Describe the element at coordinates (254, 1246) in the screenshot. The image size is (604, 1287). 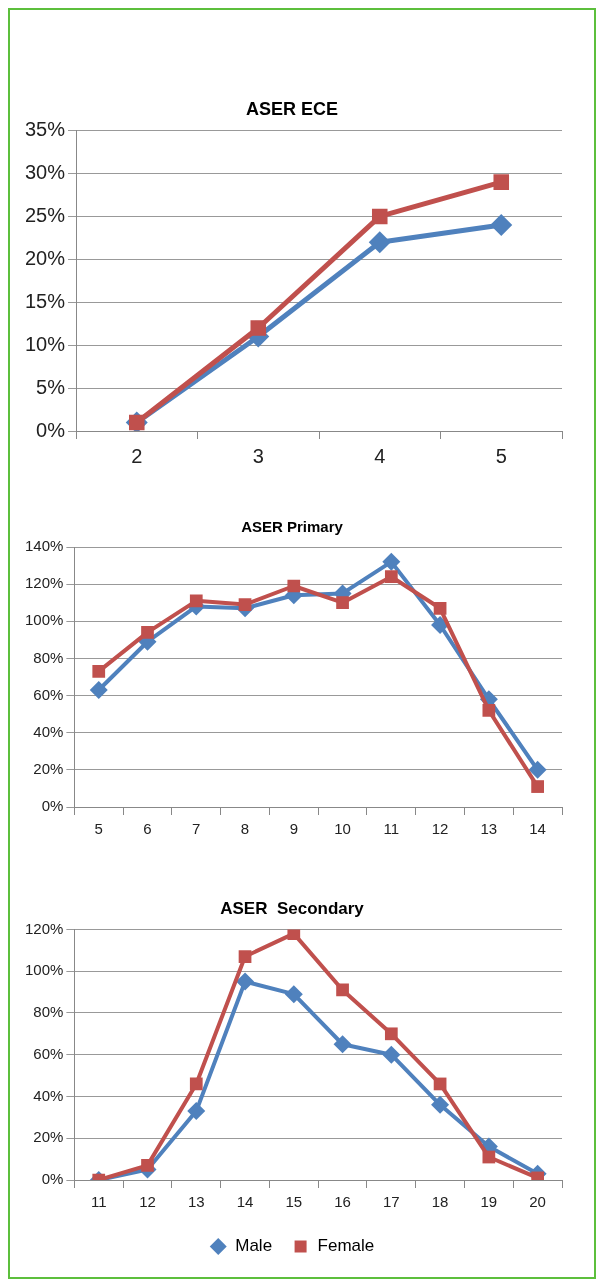
I see `legend-label: Male` at that location.